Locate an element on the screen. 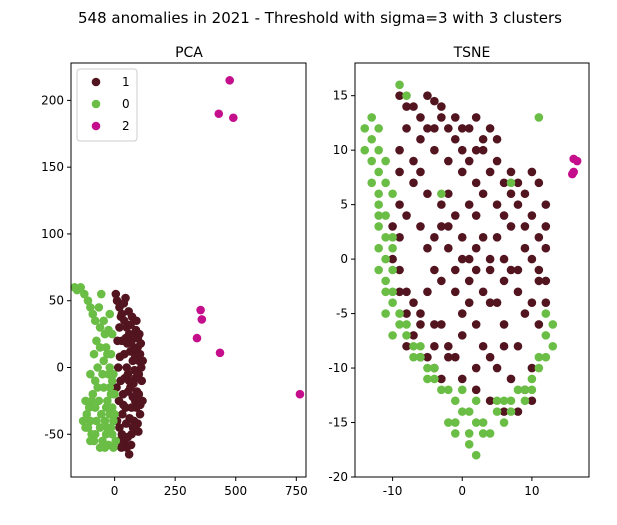 The image size is (617, 525). pca-legend: 1 0 2 is located at coordinates (107, 105).